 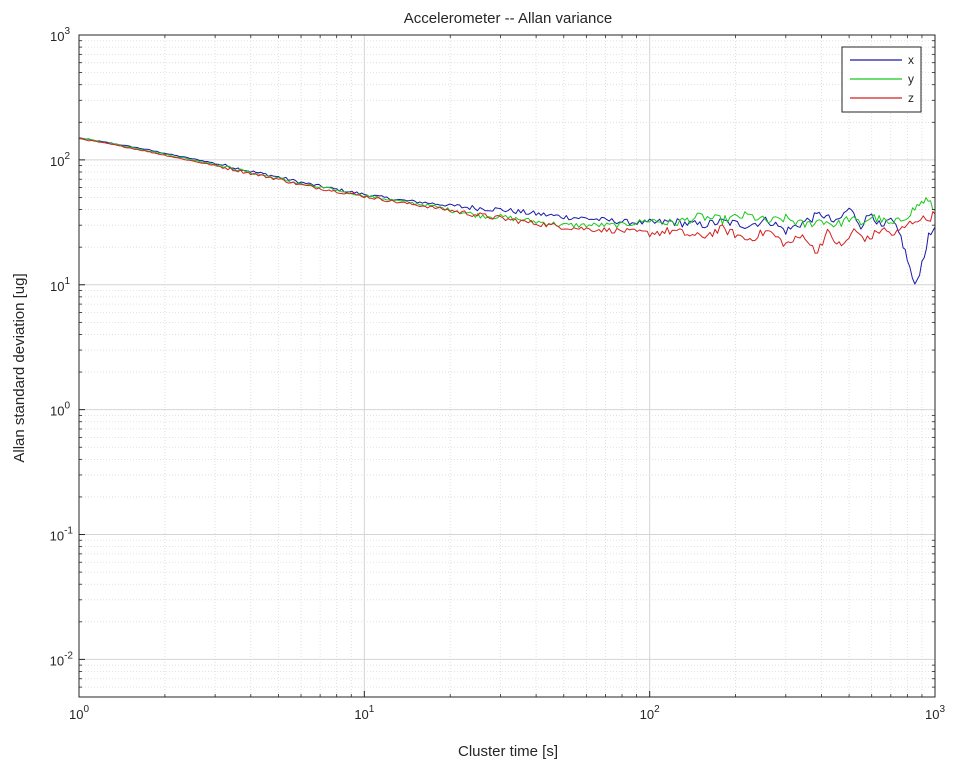 I want to click on x-tick-exponent: 3, so click(x=942, y=709).